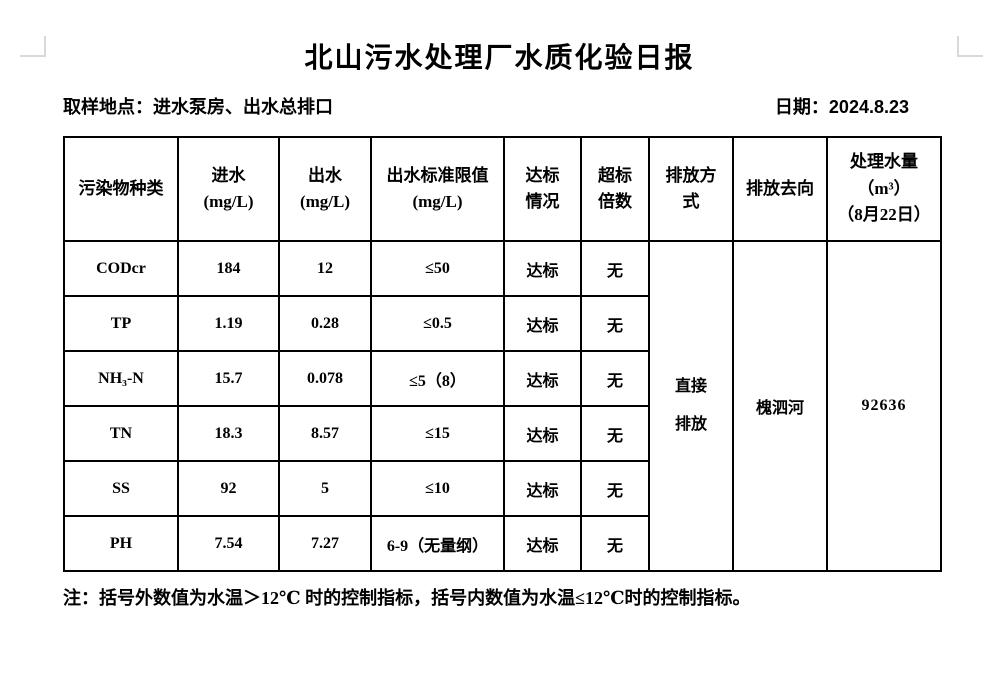  I want to click on col-header-treated-volume: 处理水量 （m³） （8月22日）, so click(884, 189).